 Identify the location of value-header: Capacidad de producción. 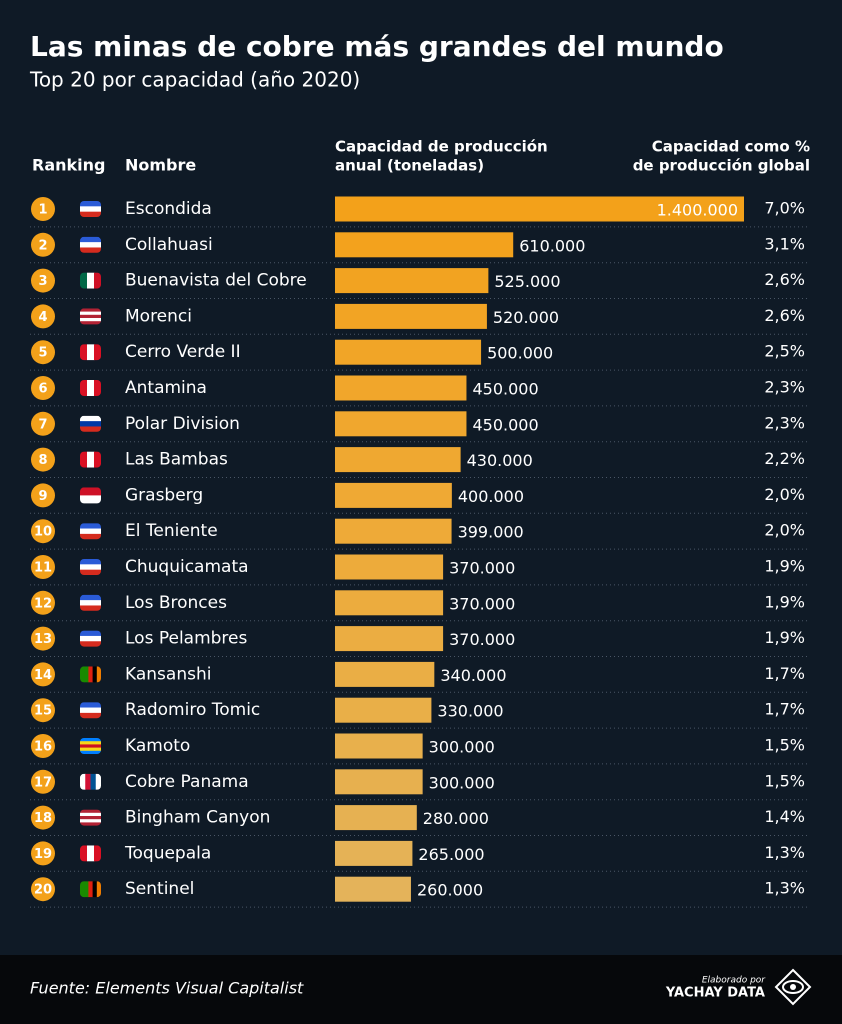
(441, 147).